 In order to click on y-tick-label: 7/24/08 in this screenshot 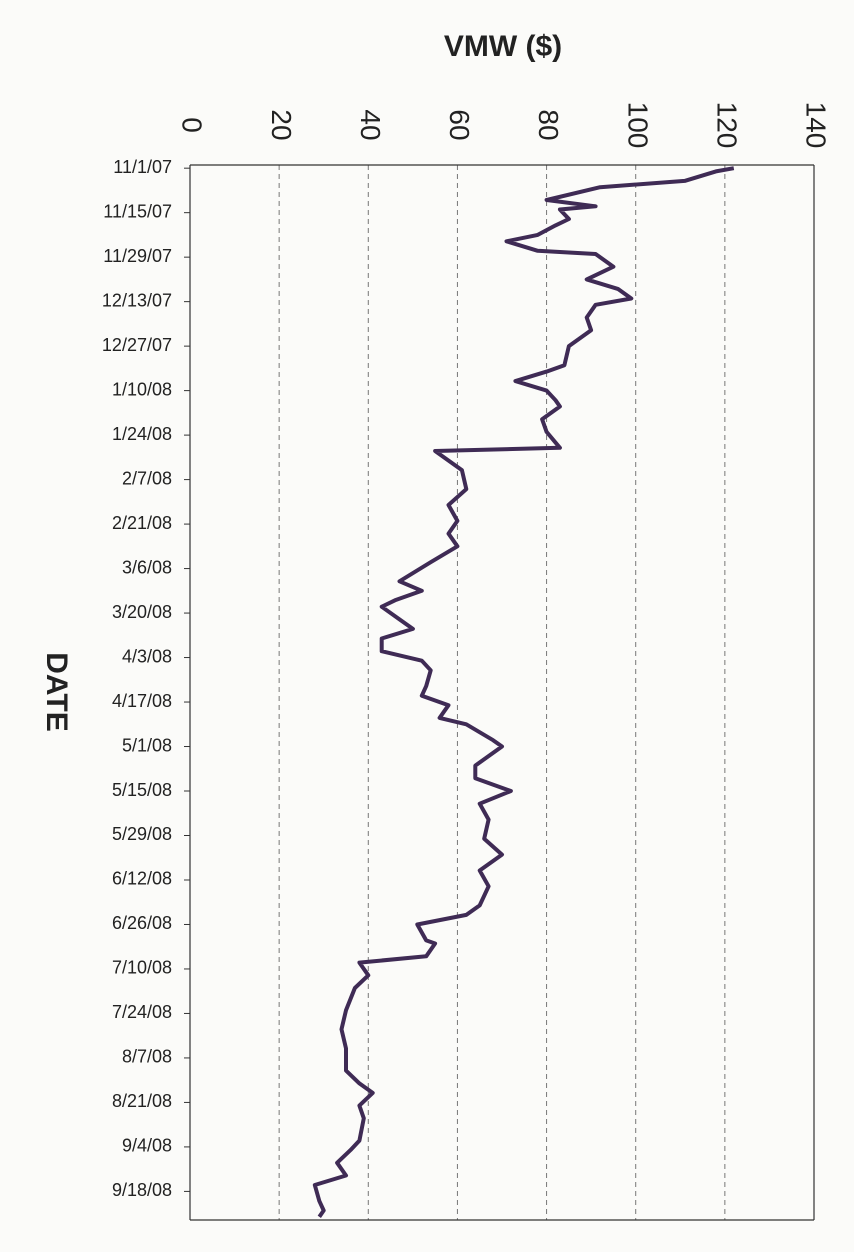, I will do `click(142, 1012)`.